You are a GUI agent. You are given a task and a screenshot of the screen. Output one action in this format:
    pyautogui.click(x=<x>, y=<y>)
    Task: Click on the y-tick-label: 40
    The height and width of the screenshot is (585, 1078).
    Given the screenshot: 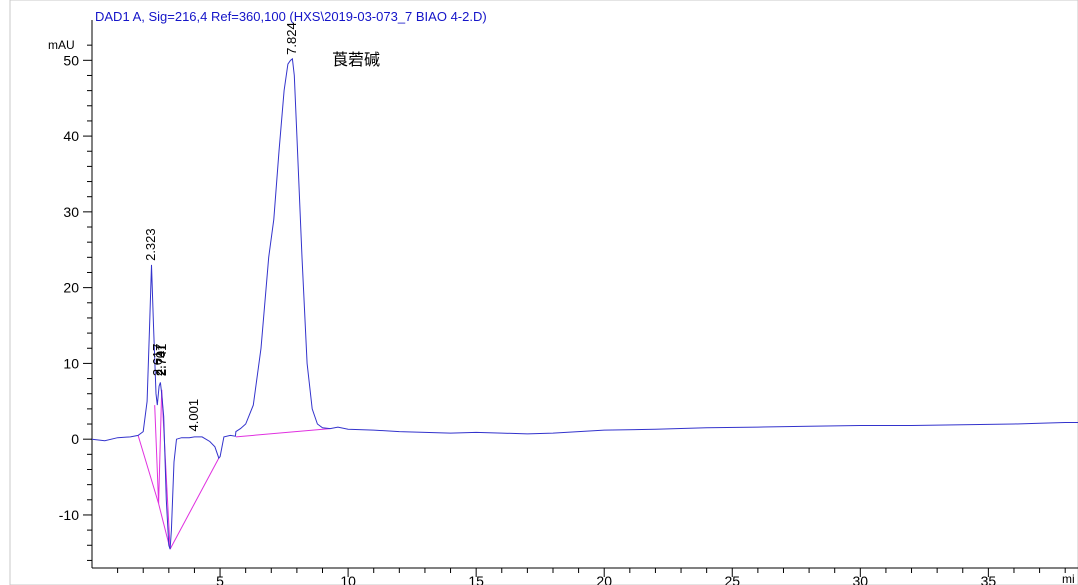 What is the action you would take?
    pyautogui.click(x=71, y=136)
    